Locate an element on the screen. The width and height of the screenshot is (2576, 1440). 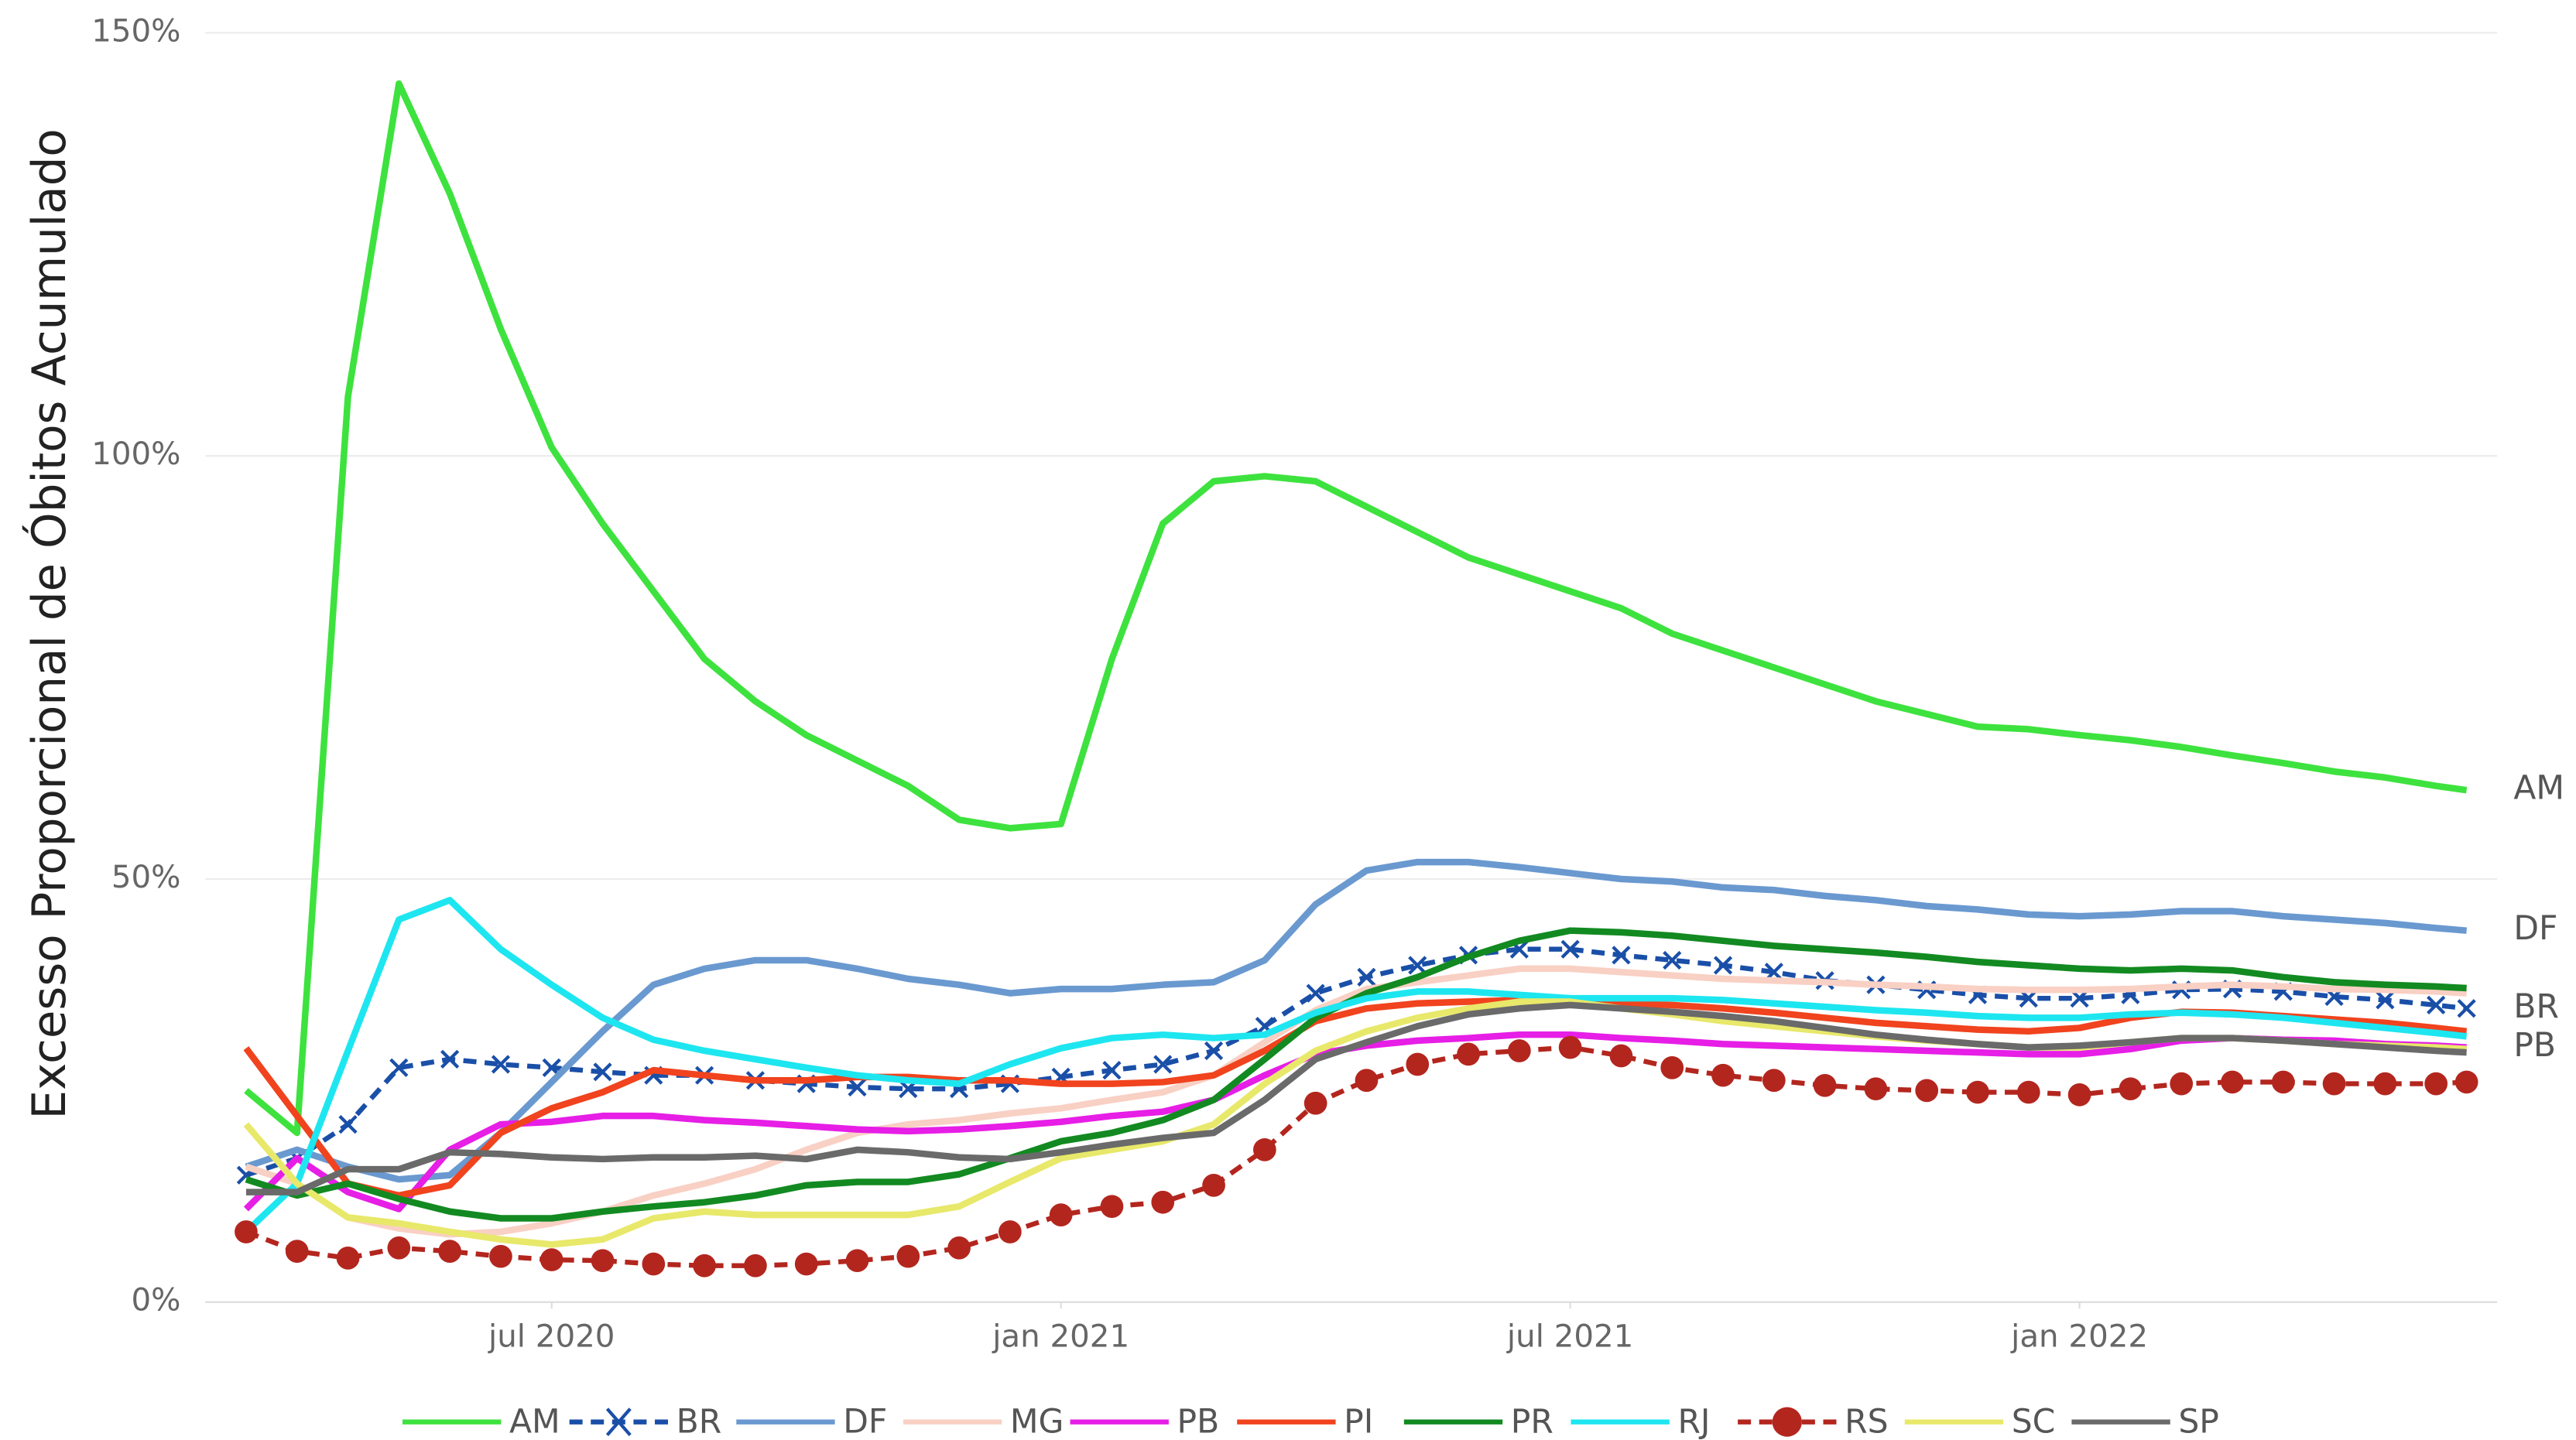
legend-item: DF is located at coordinates (812, 1421).